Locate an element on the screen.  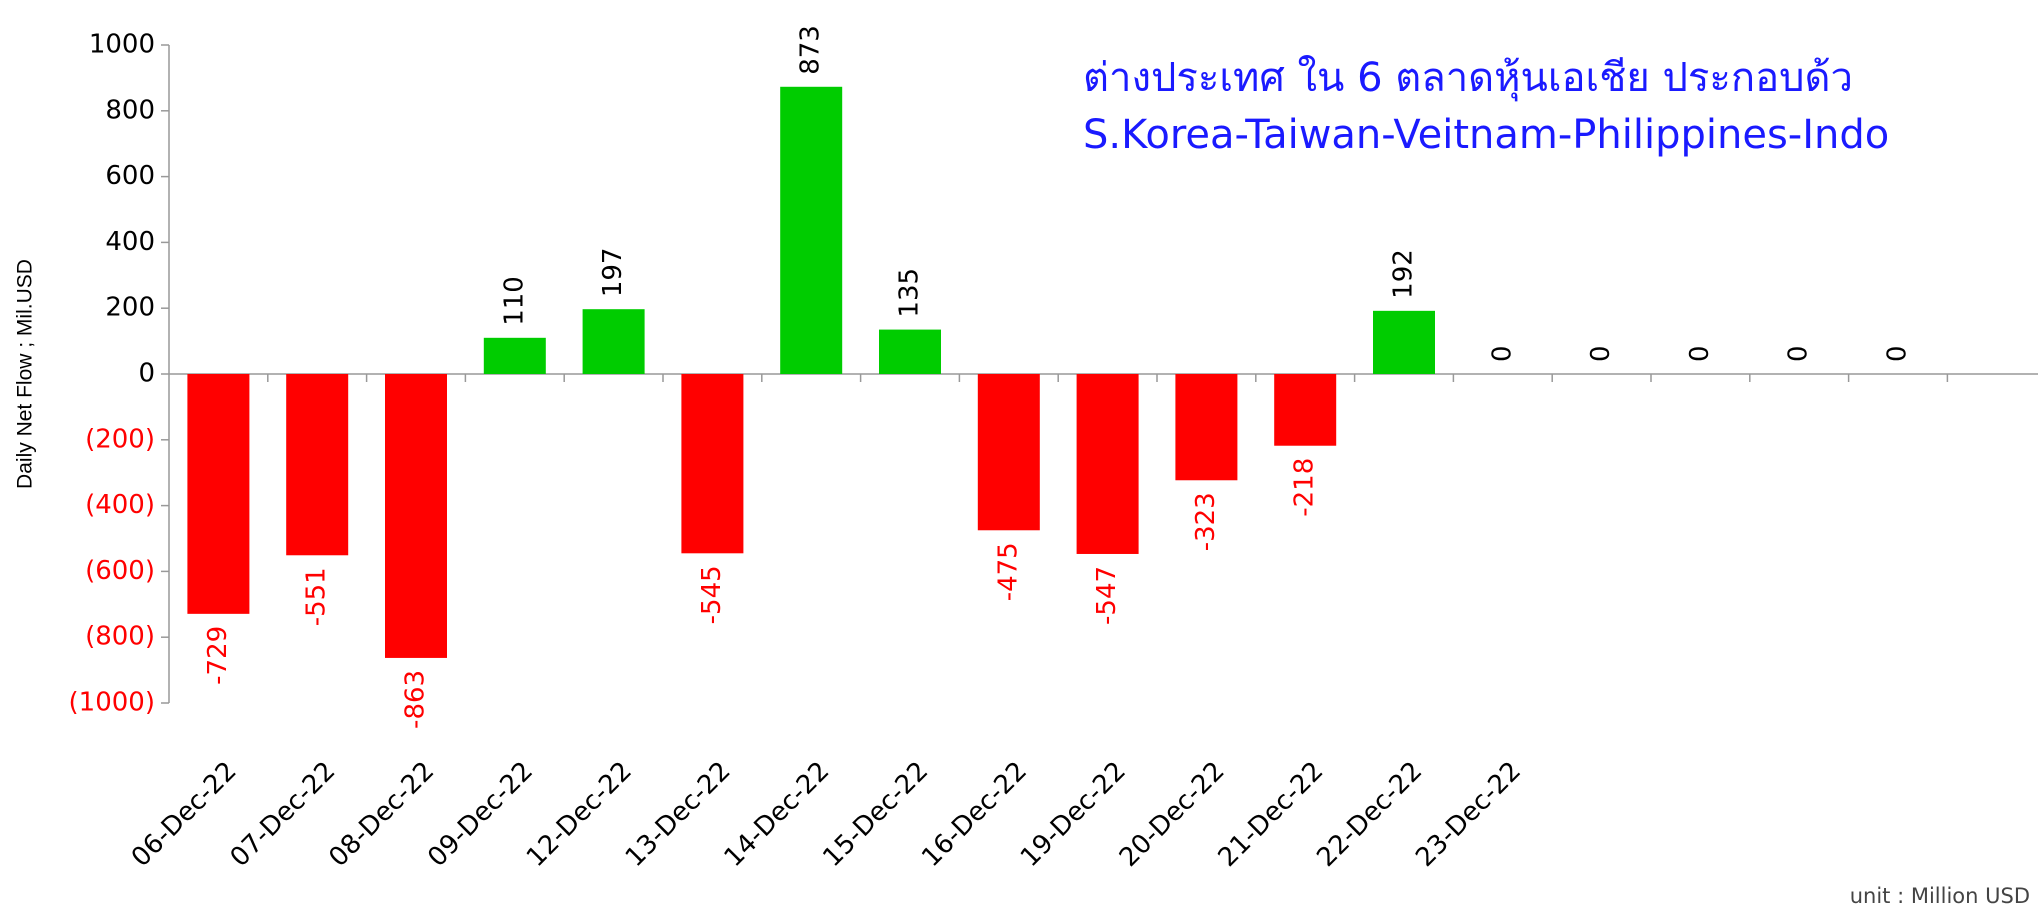
y-tick-label: 400 is located at coordinates (130, 242).